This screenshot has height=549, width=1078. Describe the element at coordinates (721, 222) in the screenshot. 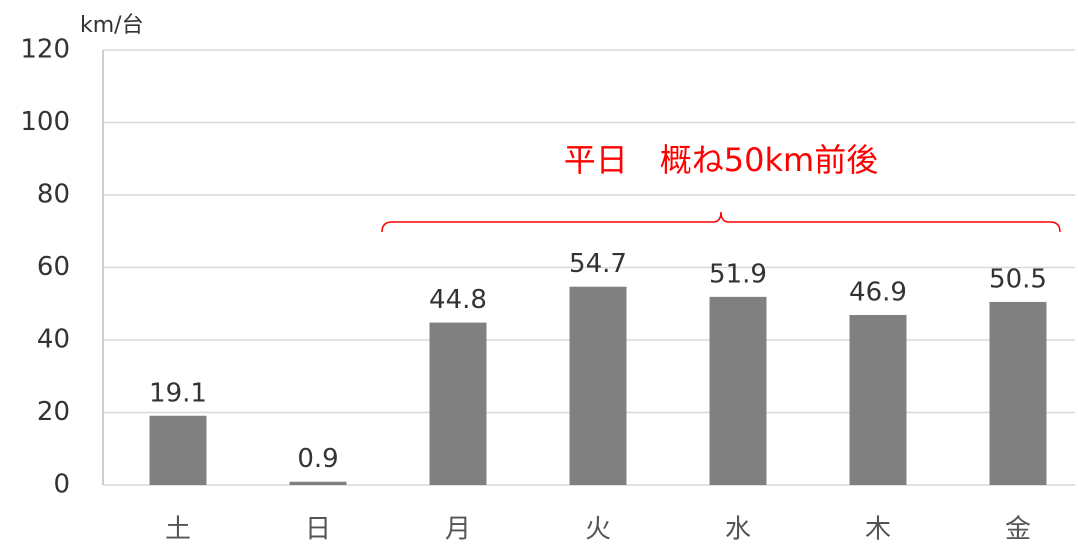

I see `brace` at that location.